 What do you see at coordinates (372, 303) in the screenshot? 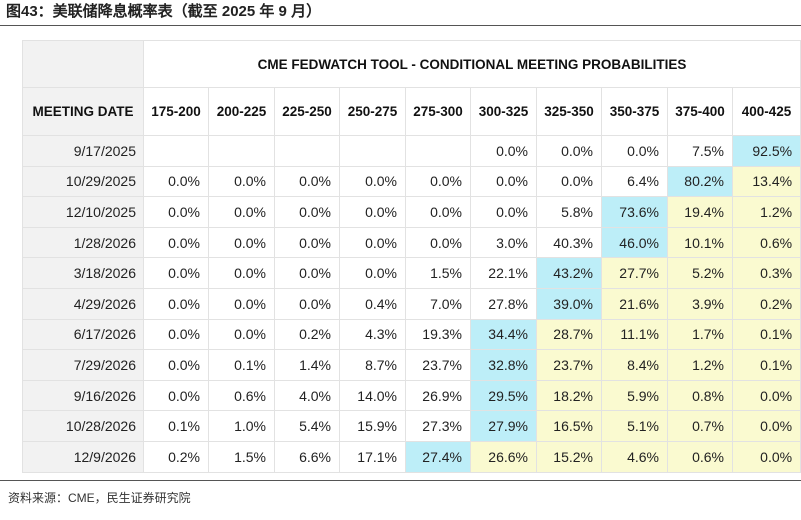
I see `probability-cell: 0.4%` at bounding box center [372, 303].